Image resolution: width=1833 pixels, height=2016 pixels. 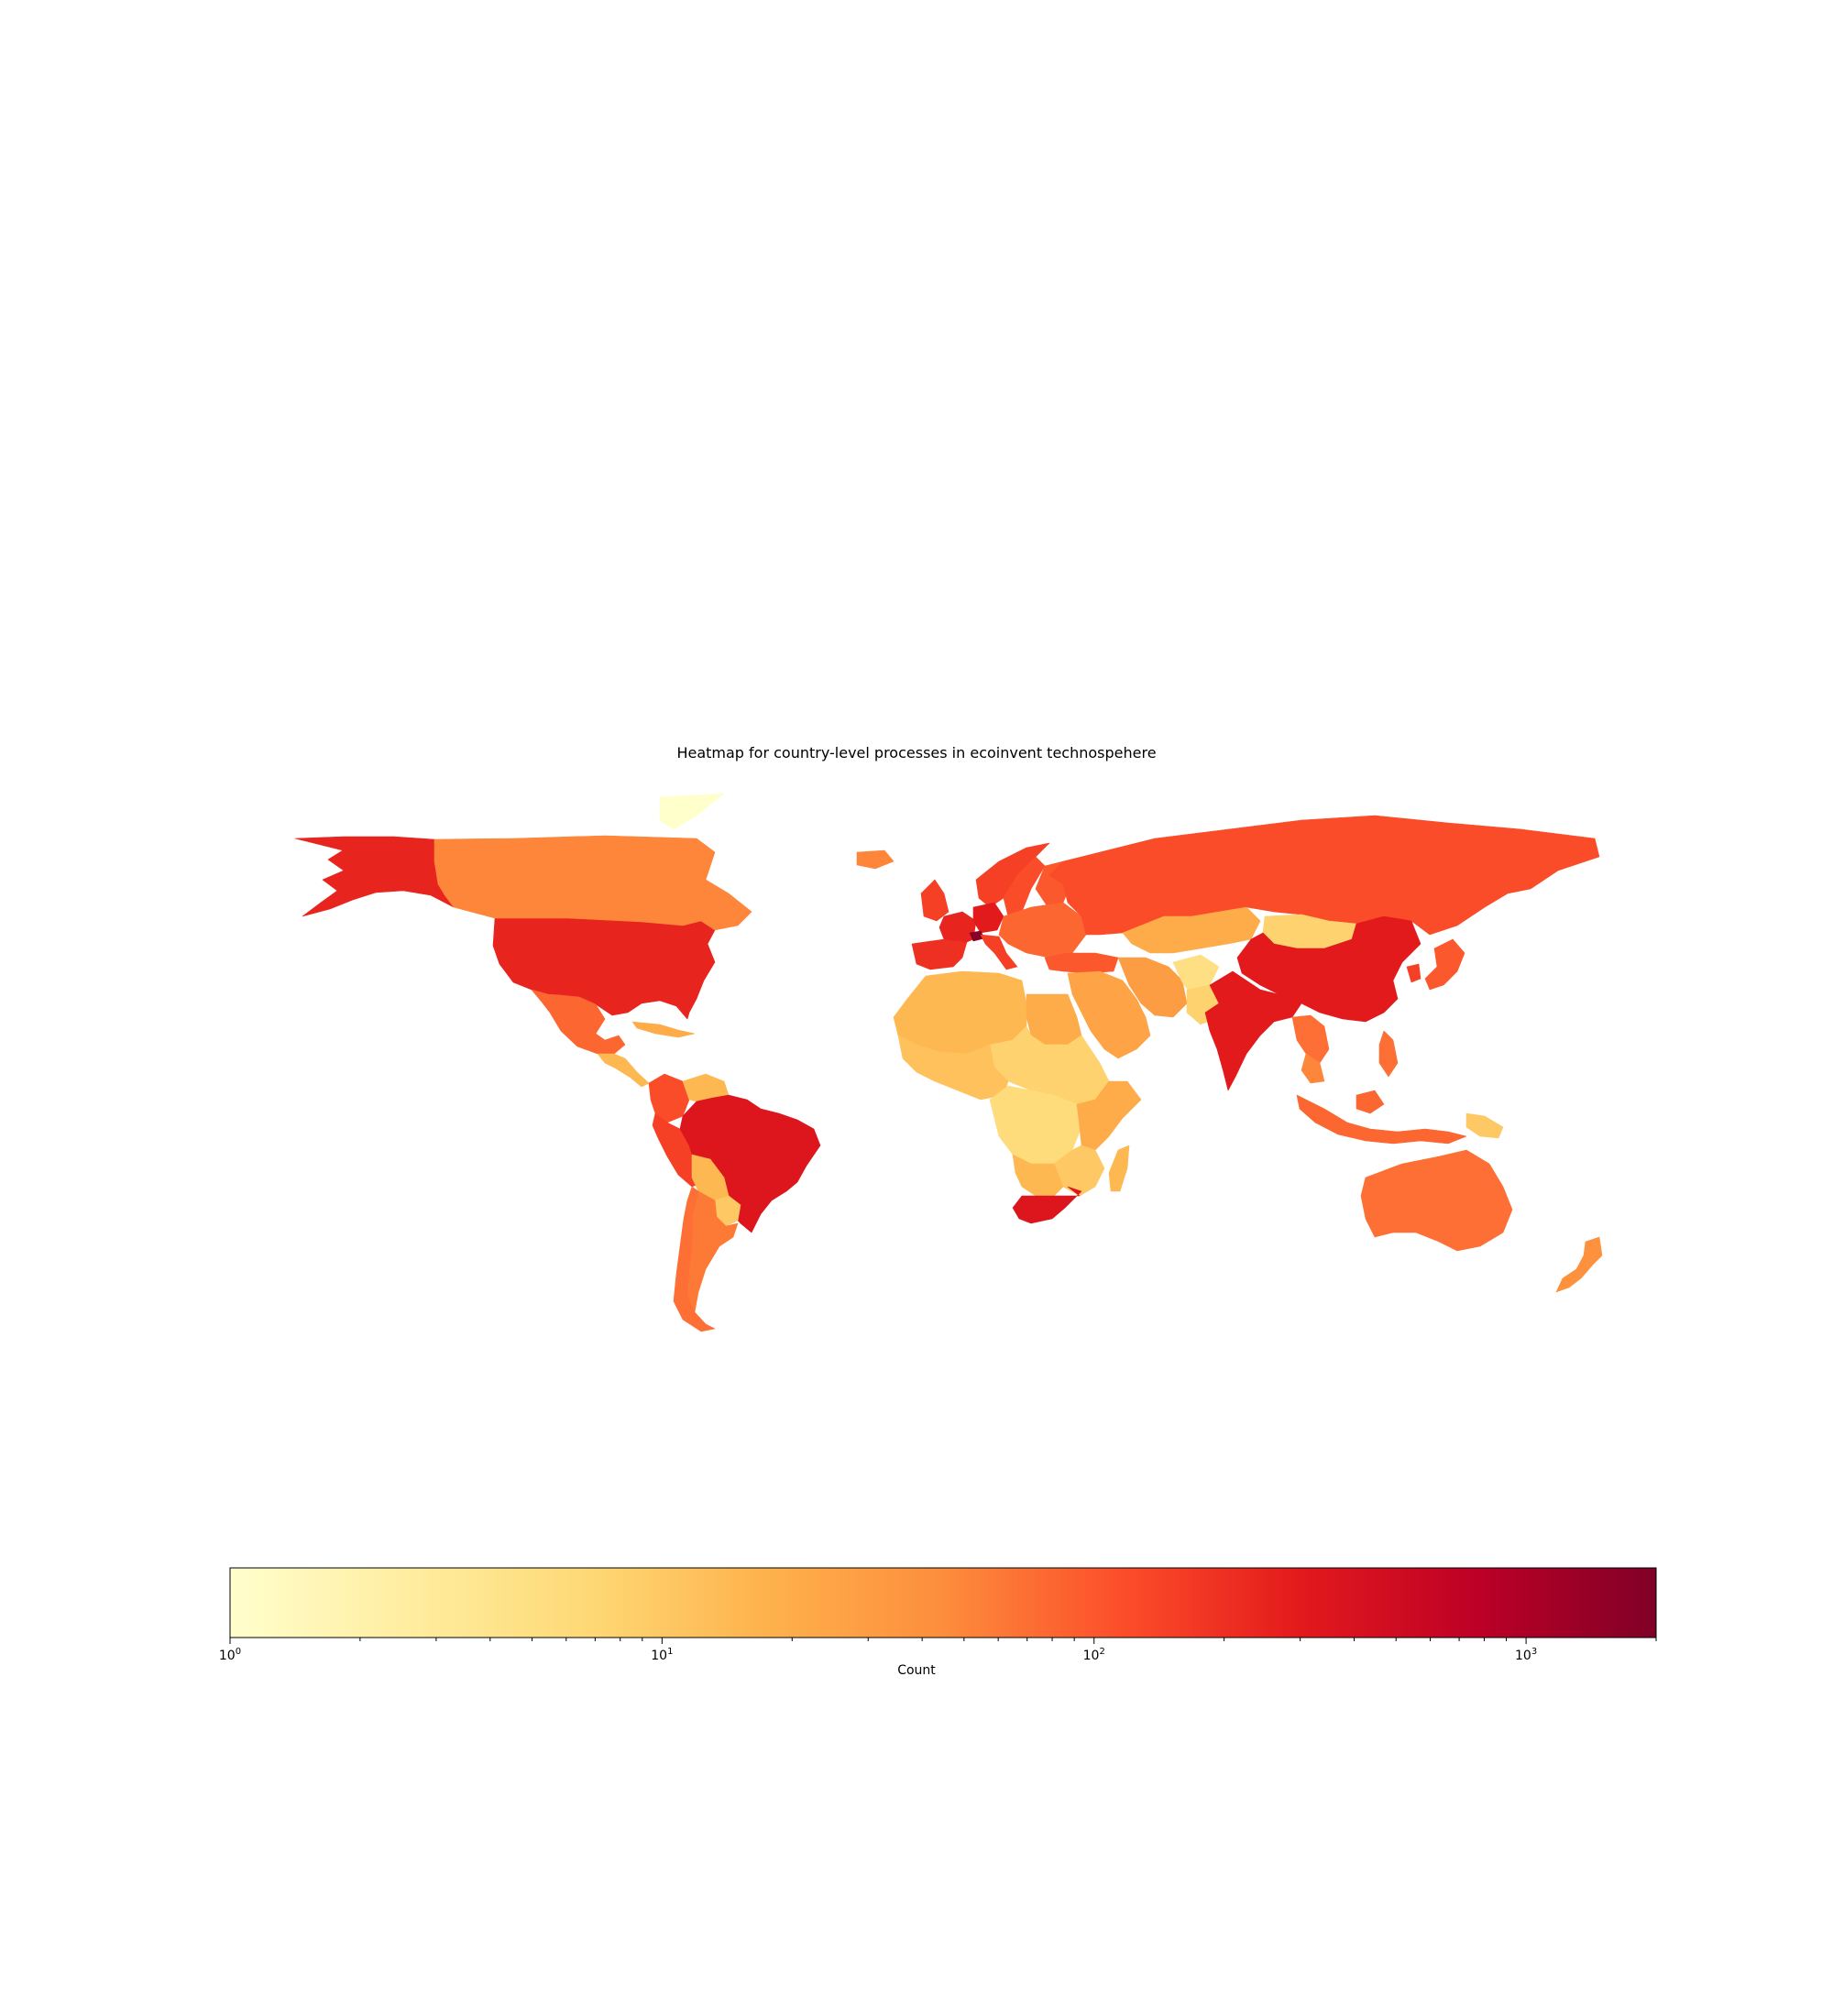 I want to click on country-caribbean, so click(x=663, y=1029).